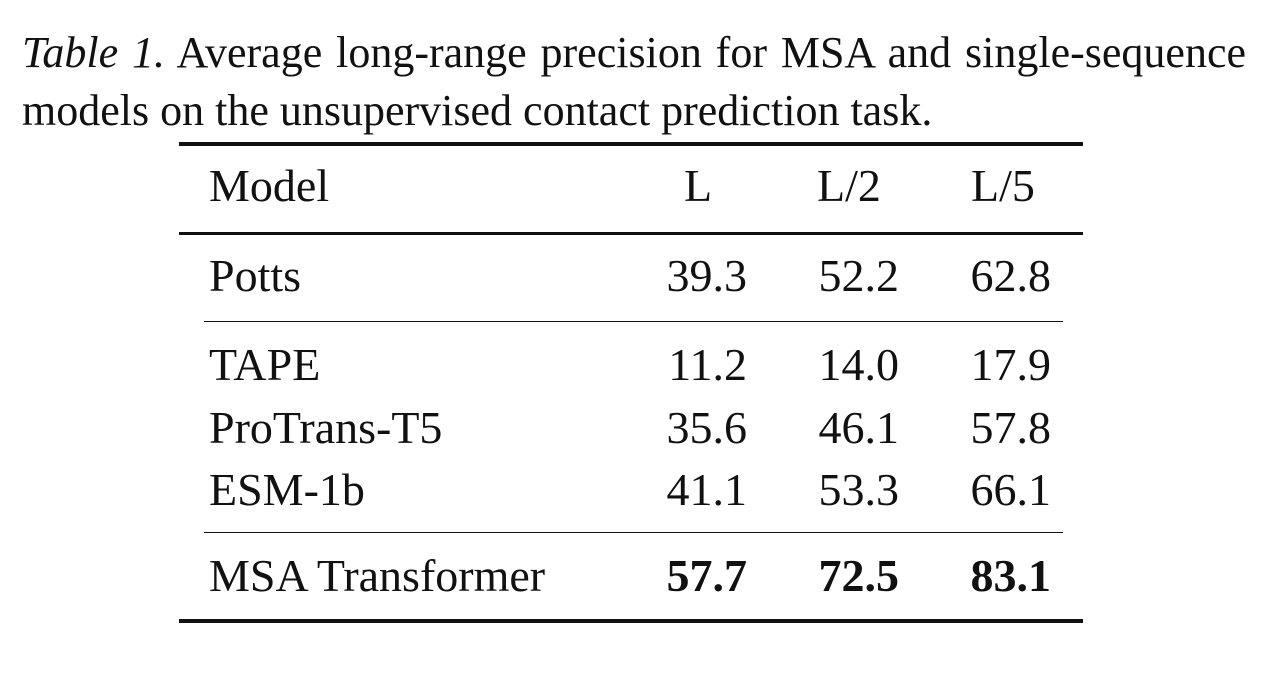 The height and width of the screenshot is (688, 1280). Describe the element at coordinates (1011, 364) in the screenshot. I see `row-value-l5: 17.9` at that location.